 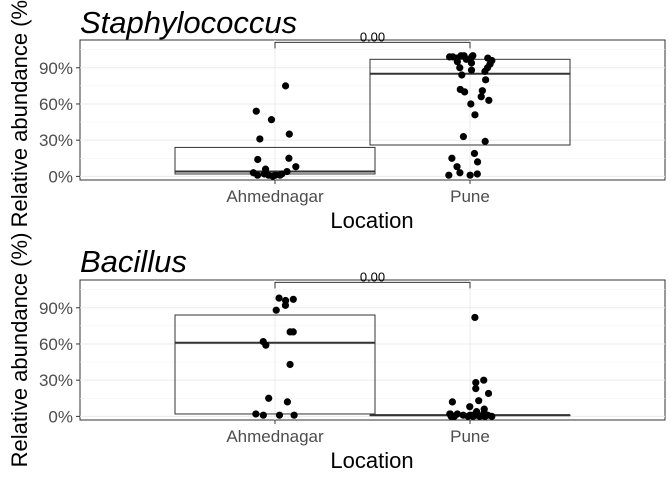 I want to click on comparison-bracket: 0.00, so click(x=372, y=39).